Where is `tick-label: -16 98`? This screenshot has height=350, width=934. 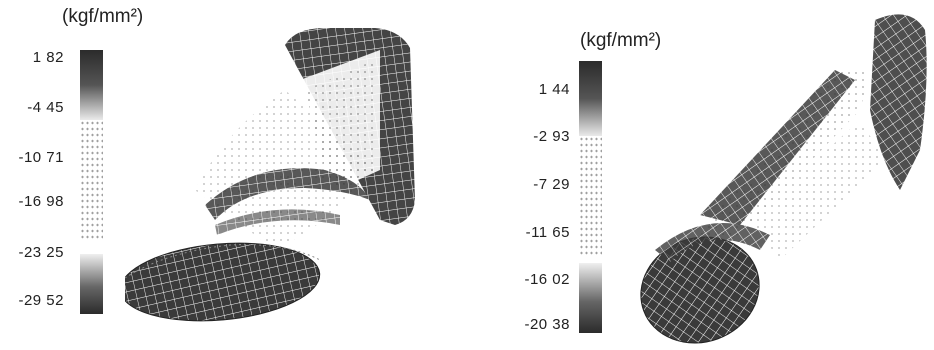 tick-label: -16 98 is located at coordinates (41, 201).